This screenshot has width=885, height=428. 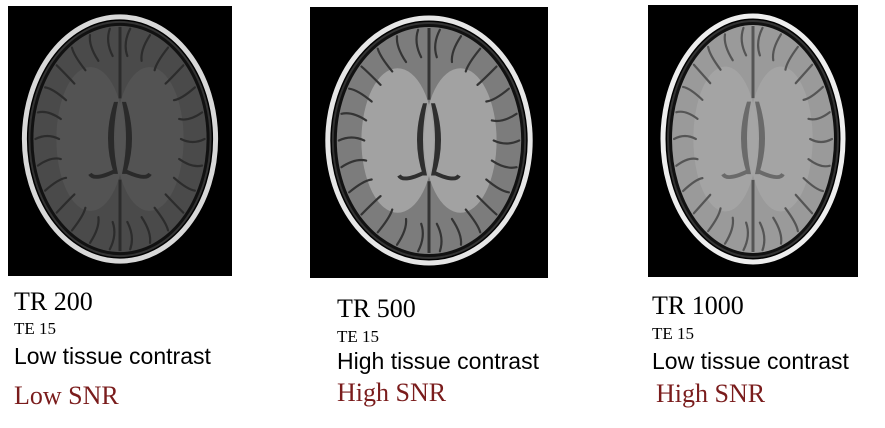 What do you see at coordinates (35, 328) in the screenshot?
I see `te-label-tr200: TE 15` at bounding box center [35, 328].